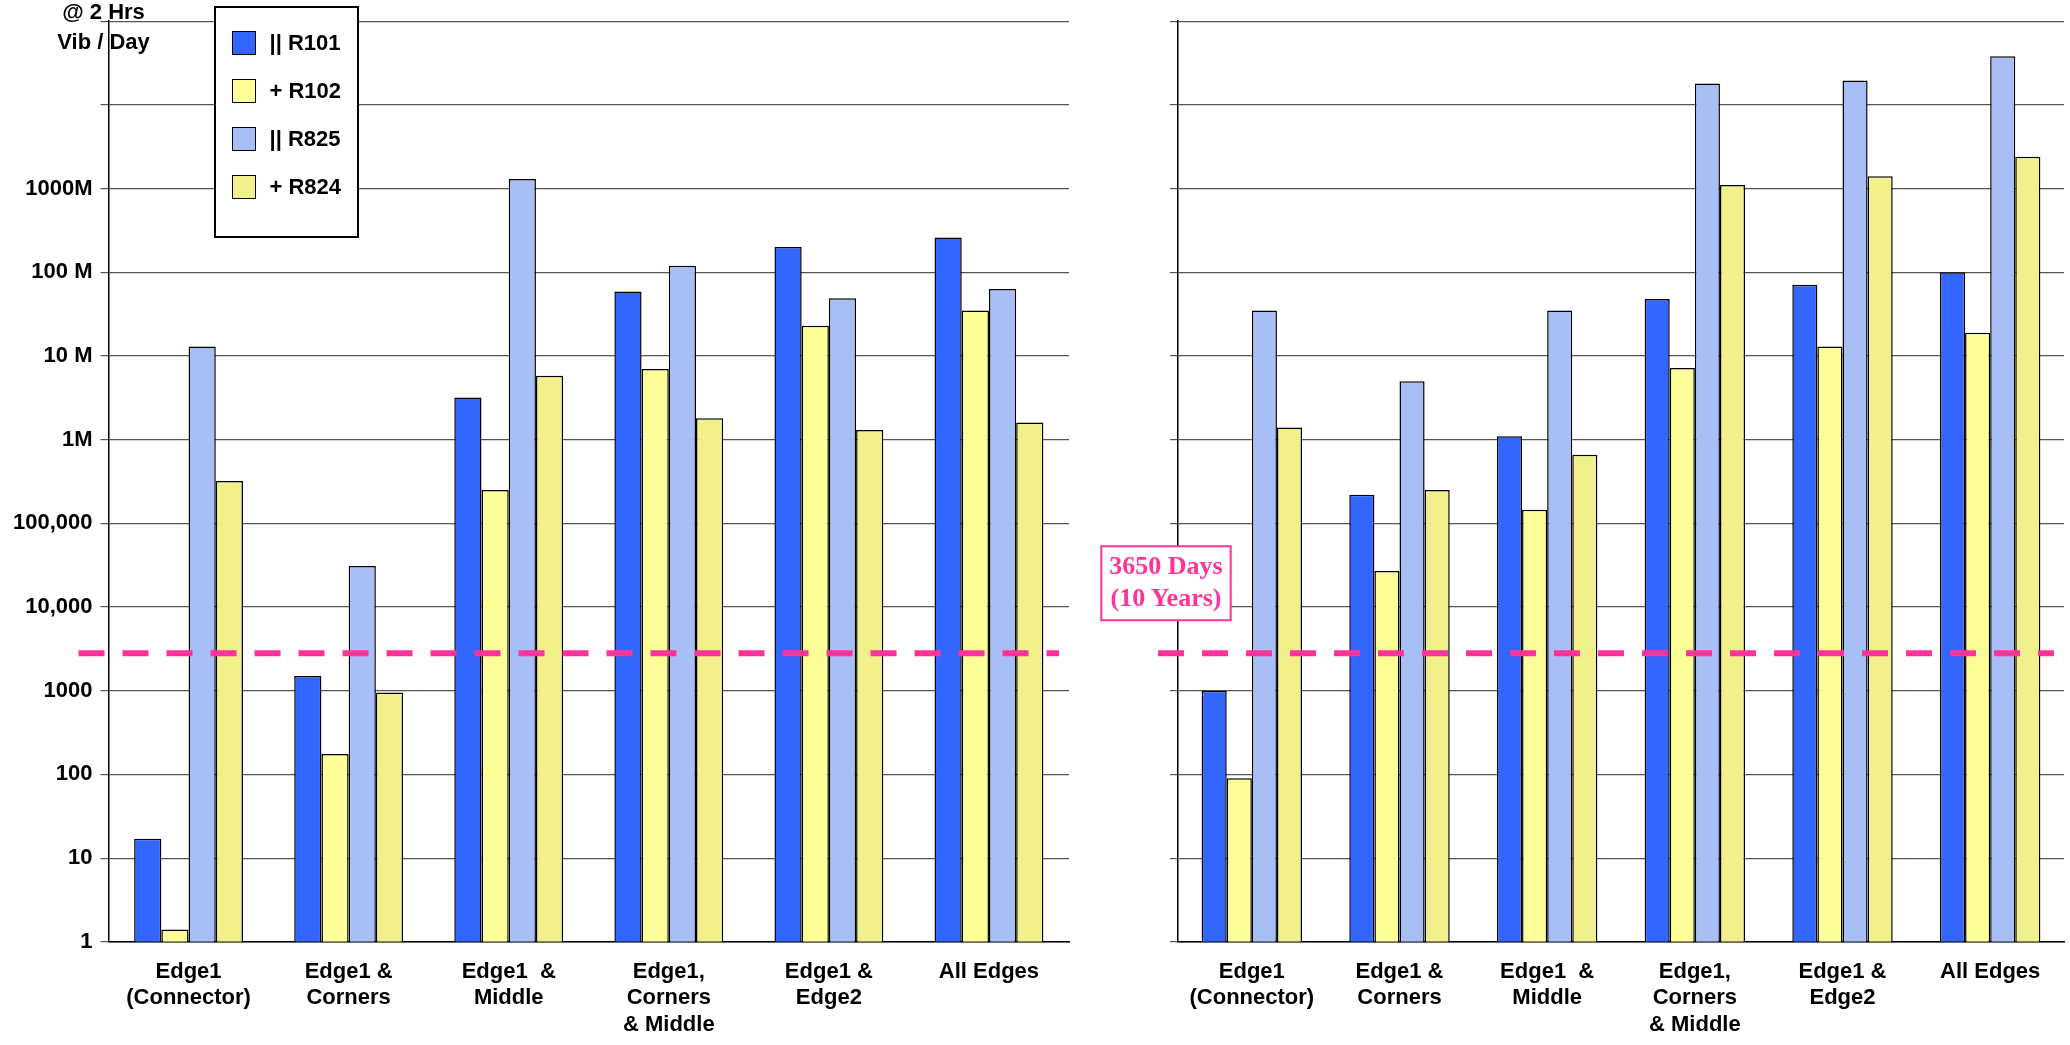 Image resolution: width=2070 pixels, height=1045 pixels. I want to click on ref-line-label: 3650 Days (10 Years), so click(1166, 582).